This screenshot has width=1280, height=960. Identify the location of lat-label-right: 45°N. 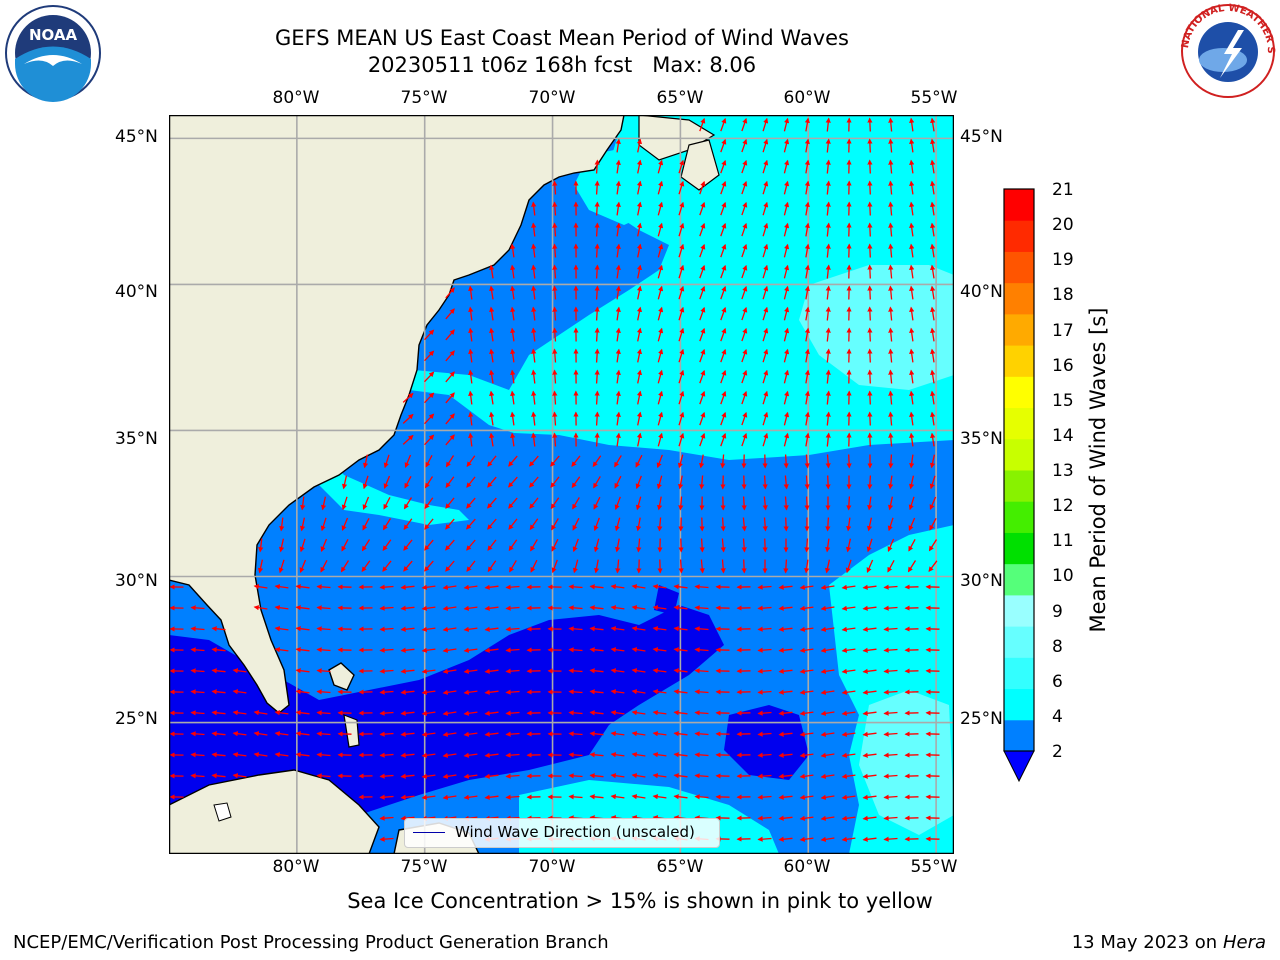
(981, 137).